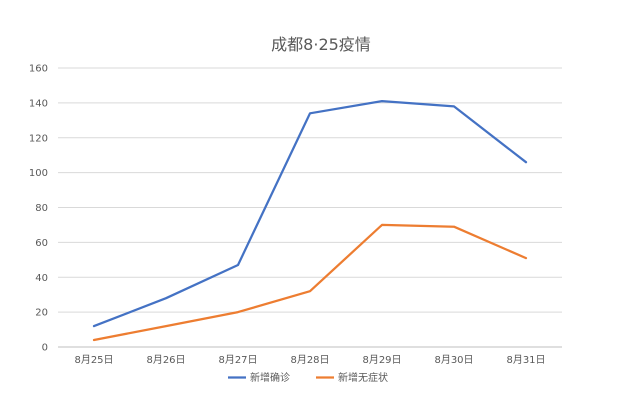  I want to click on y-tick-label: 120, so click(38, 138).